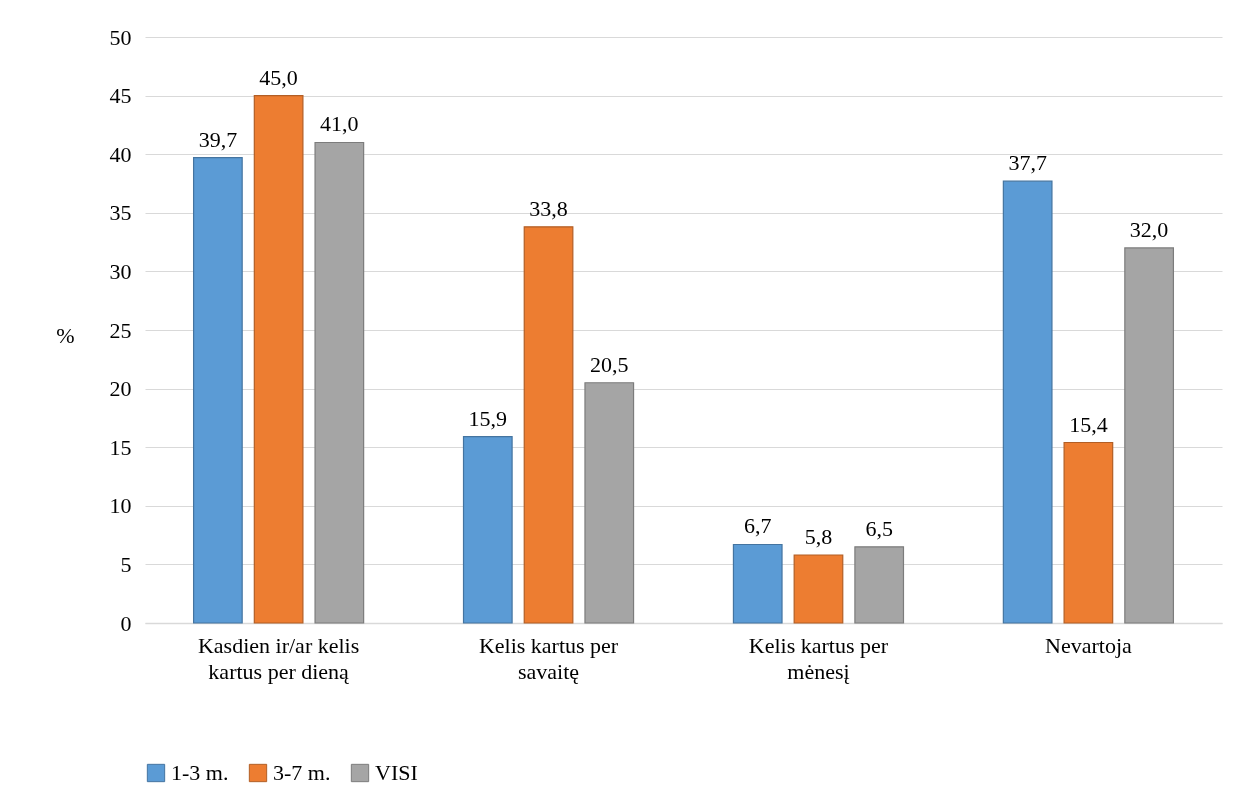 This screenshot has width=1255, height=793. Describe the element at coordinates (879, 528) in the screenshot. I see `data-label: 6,5` at that location.